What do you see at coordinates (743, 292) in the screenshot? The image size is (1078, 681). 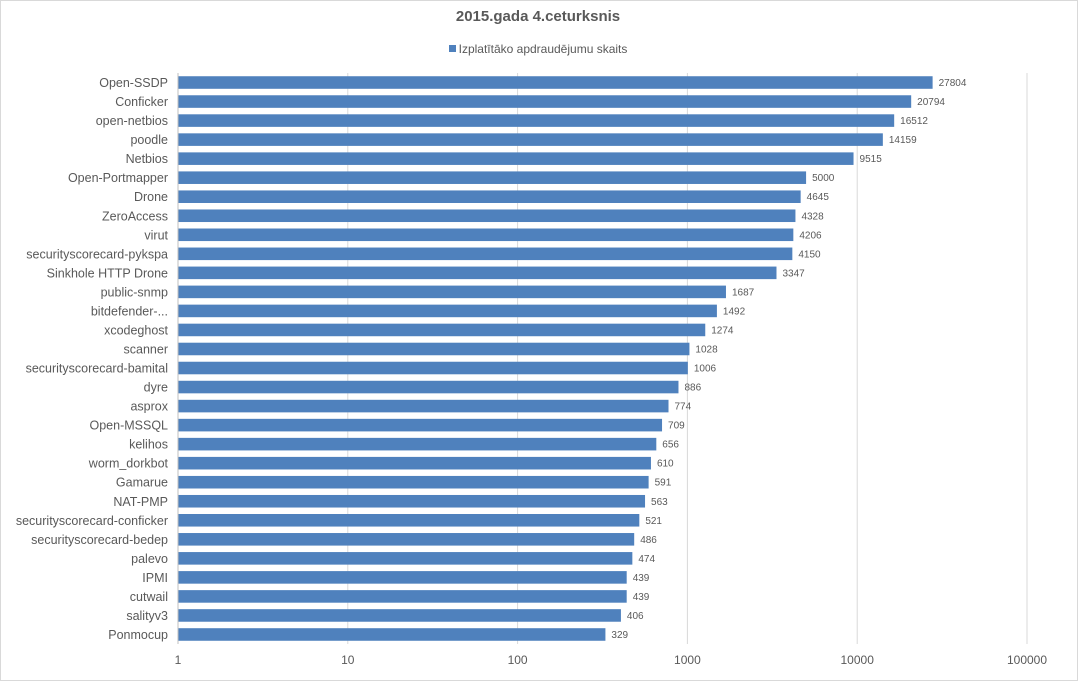 I see `data-label: 1687` at bounding box center [743, 292].